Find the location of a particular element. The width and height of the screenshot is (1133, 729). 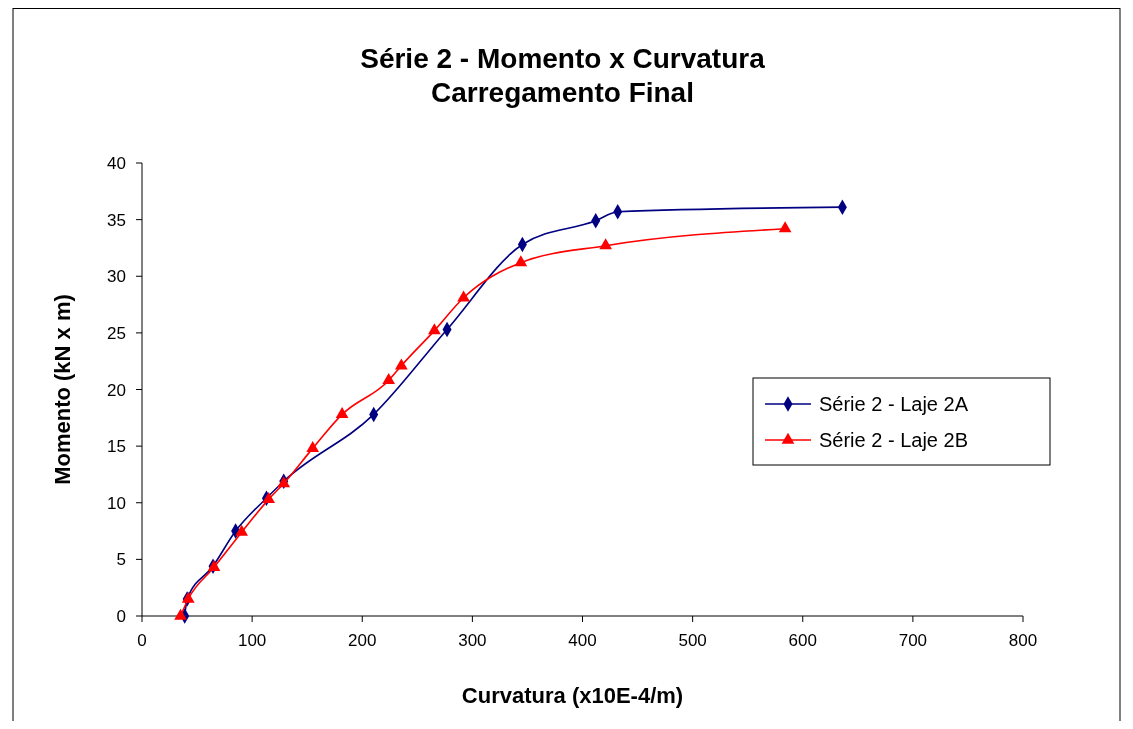

y-tick-label: 25 is located at coordinates (116, 333).